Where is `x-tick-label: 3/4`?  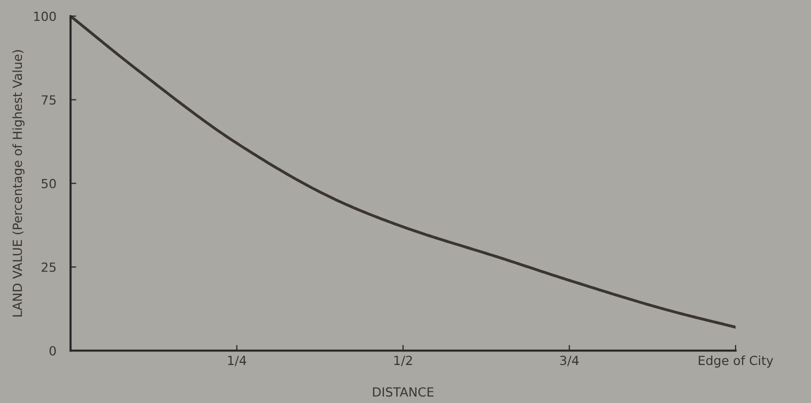
x-tick-label: 3/4 is located at coordinates (569, 361).